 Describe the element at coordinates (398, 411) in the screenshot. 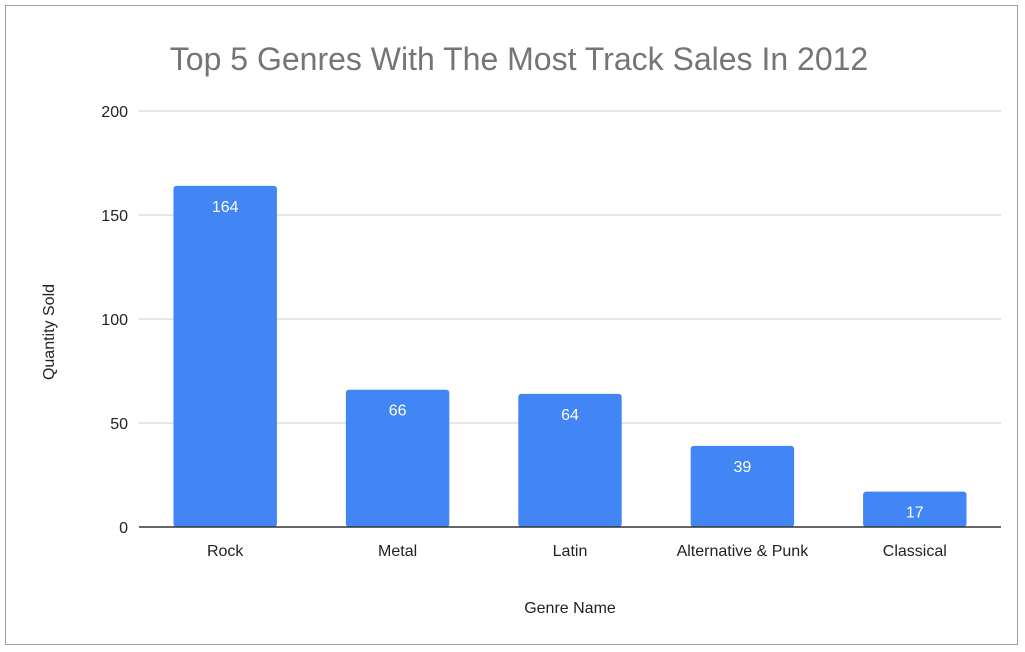

I see `bar-data-label: 66` at that location.